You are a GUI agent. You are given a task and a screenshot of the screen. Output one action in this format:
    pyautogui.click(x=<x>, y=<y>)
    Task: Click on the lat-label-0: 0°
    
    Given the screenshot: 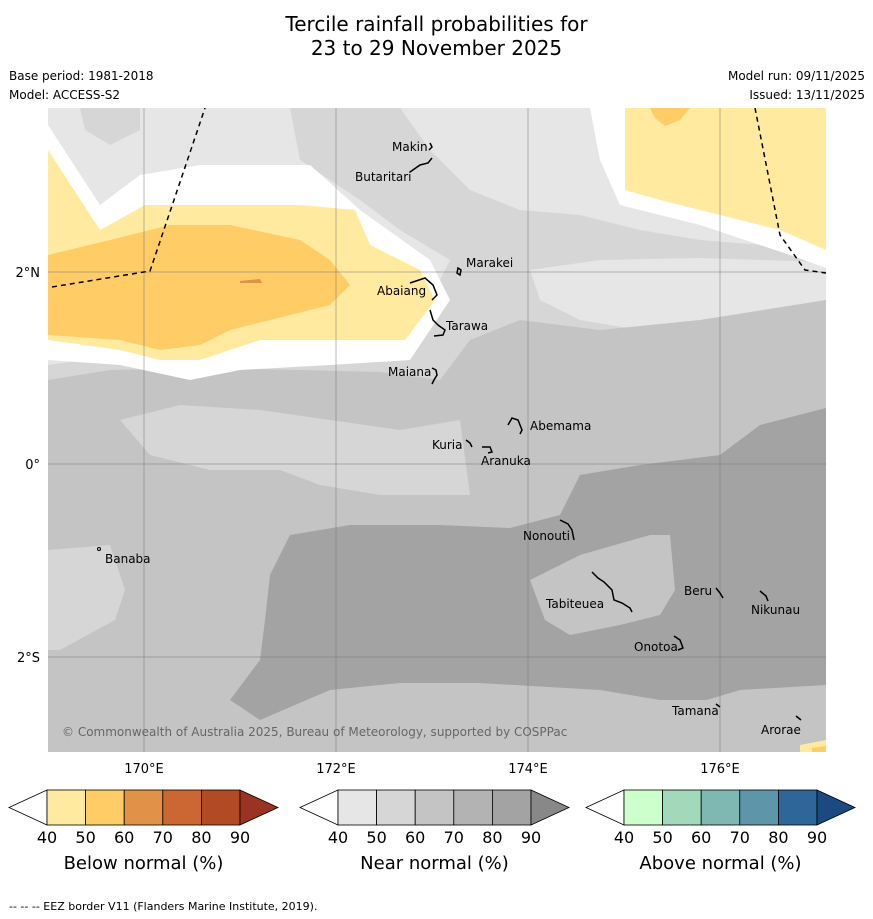 What is the action you would take?
    pyautogui.click(x=32, y=465)
    